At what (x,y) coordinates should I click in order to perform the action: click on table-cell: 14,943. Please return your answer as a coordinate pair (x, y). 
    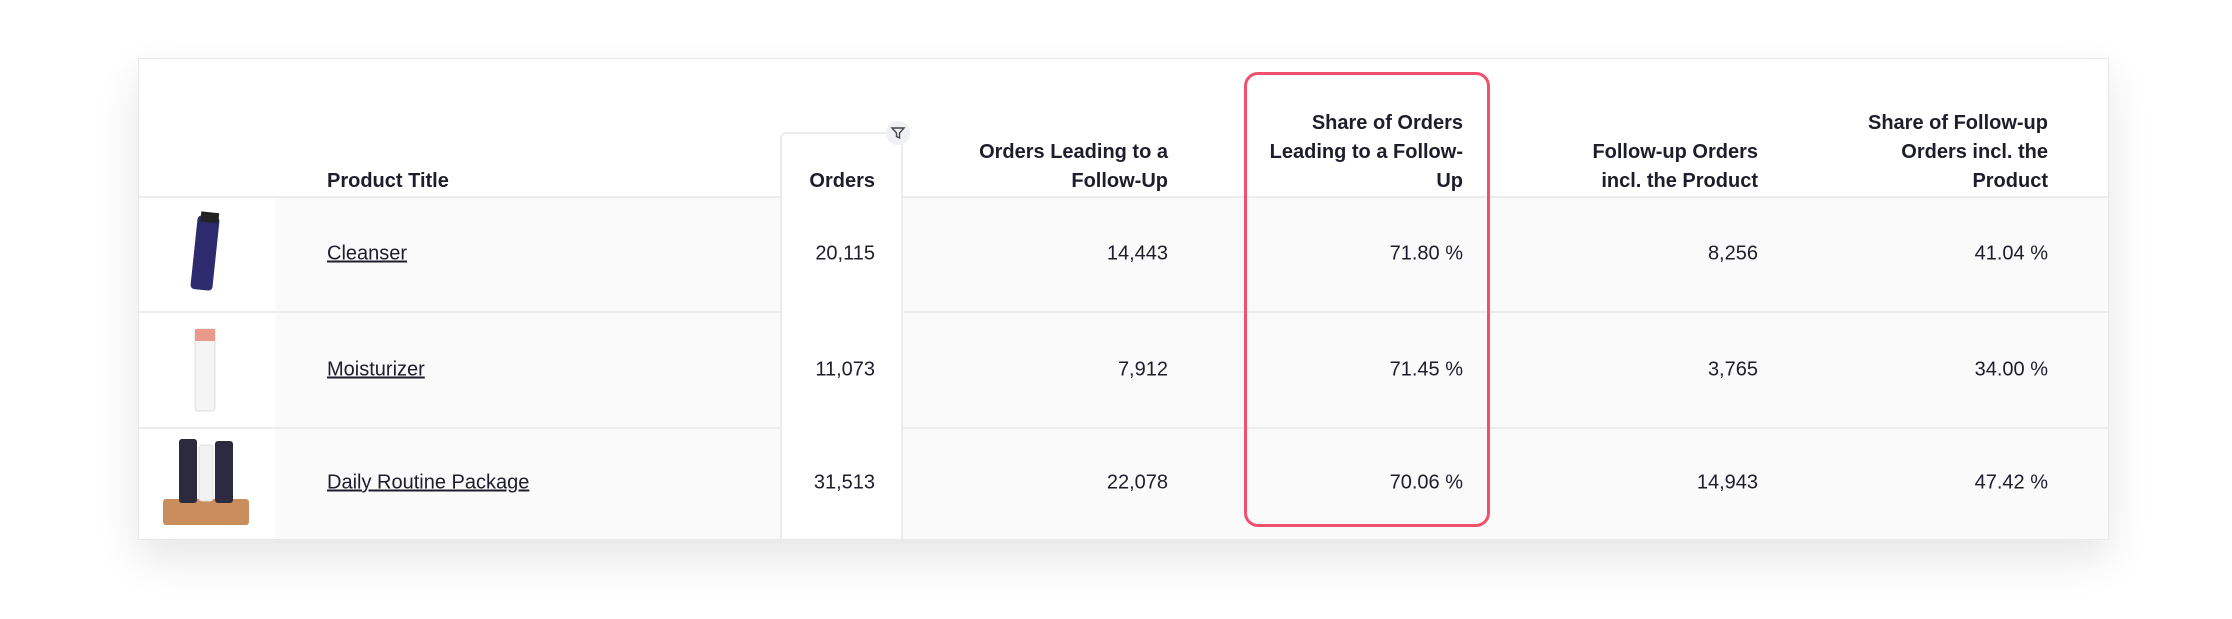
    Looking at the image, I should click on (1727, 482).